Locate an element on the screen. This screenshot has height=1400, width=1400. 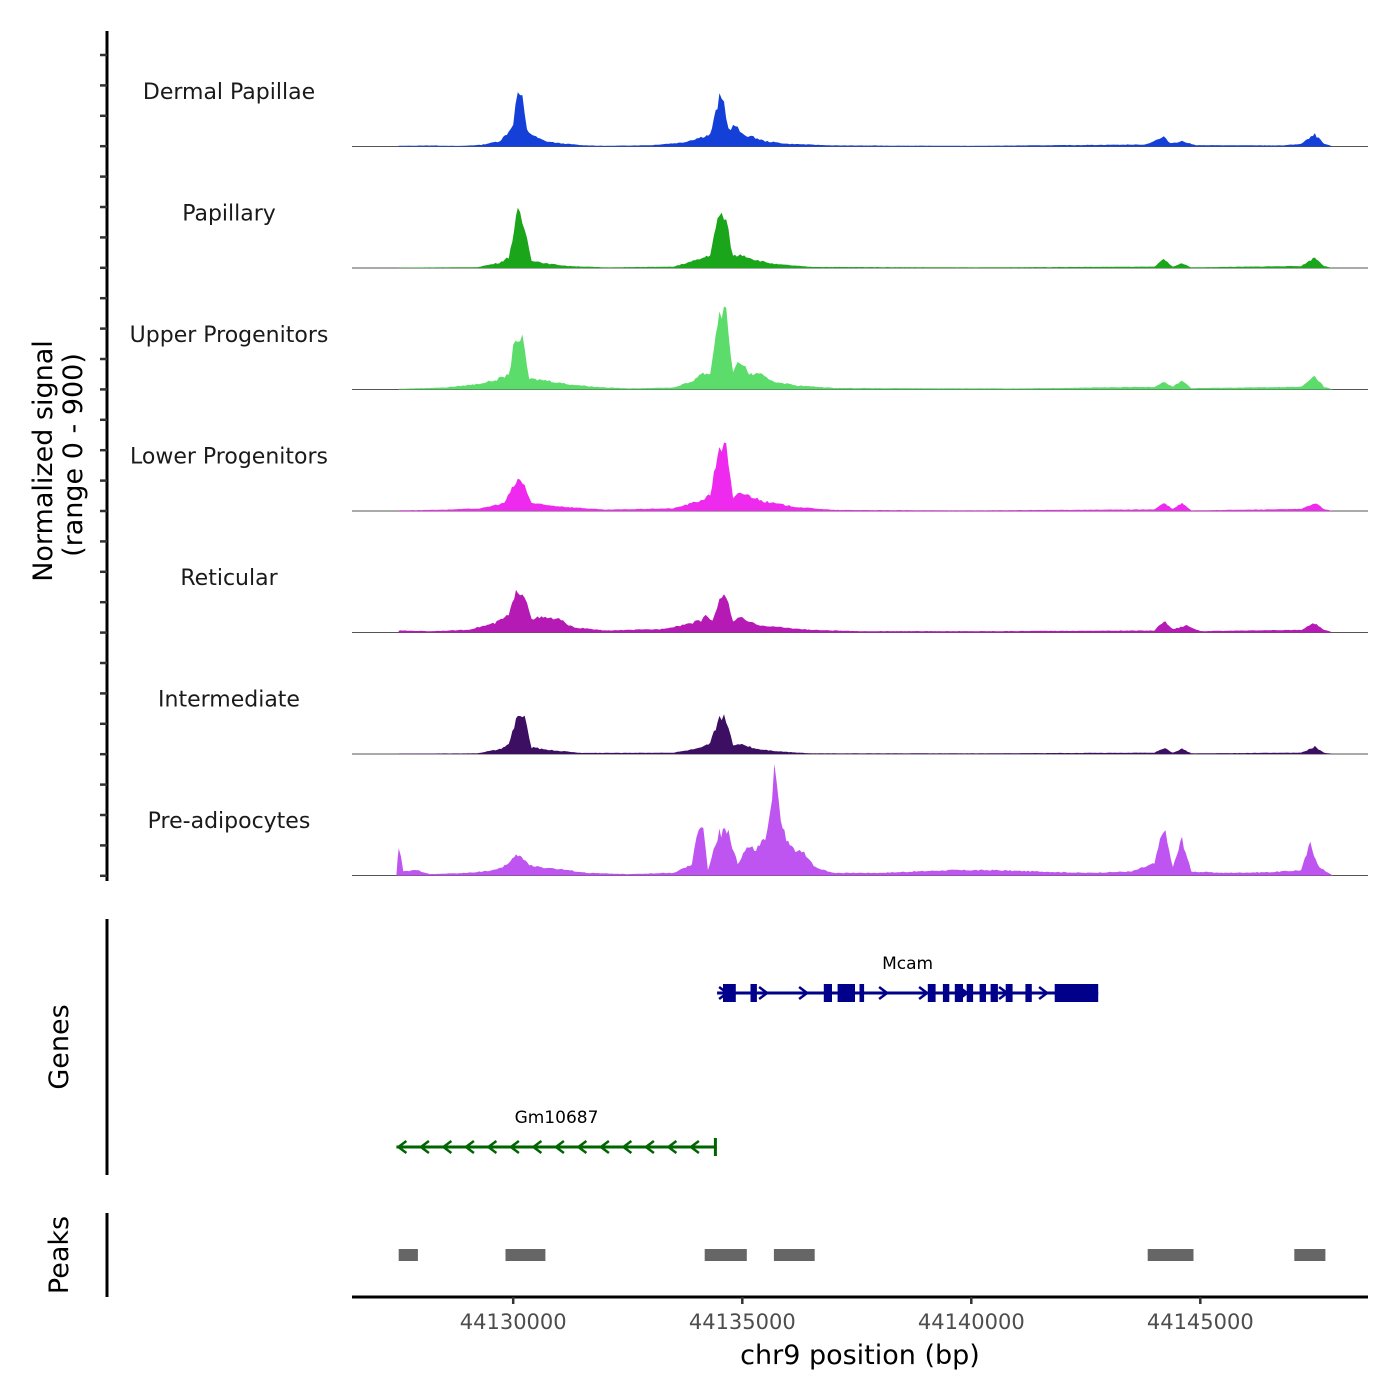
track-dermal-papillae: Dermal Papillae is located at coordinates (755, 113).